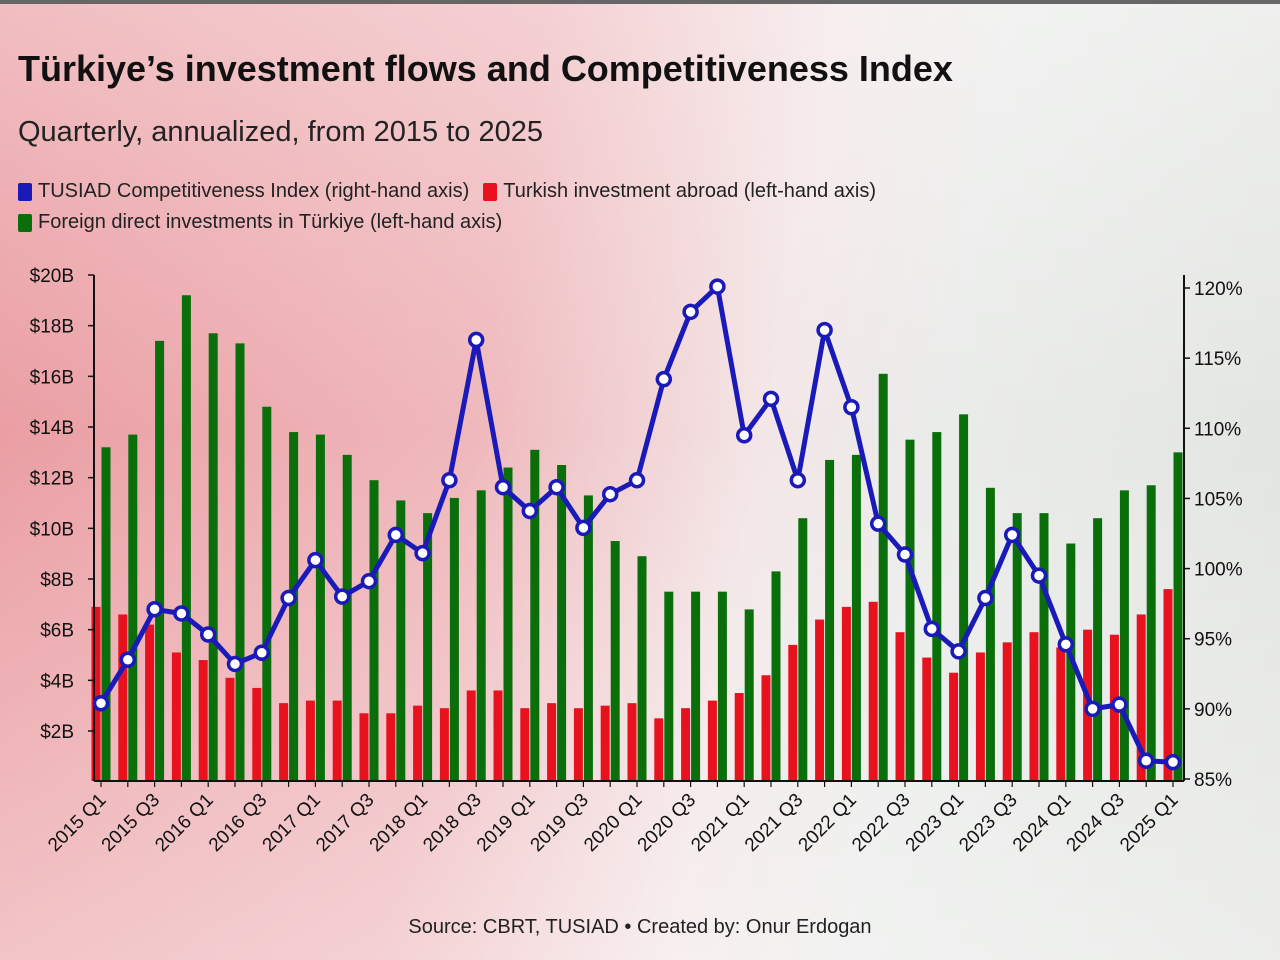 This screenshot has height=960, width=1280. What do you see at coordinates (1217, 359) in the screenshot?
I see `right-tick-label: 115%` at bounding box center [1217, 359].